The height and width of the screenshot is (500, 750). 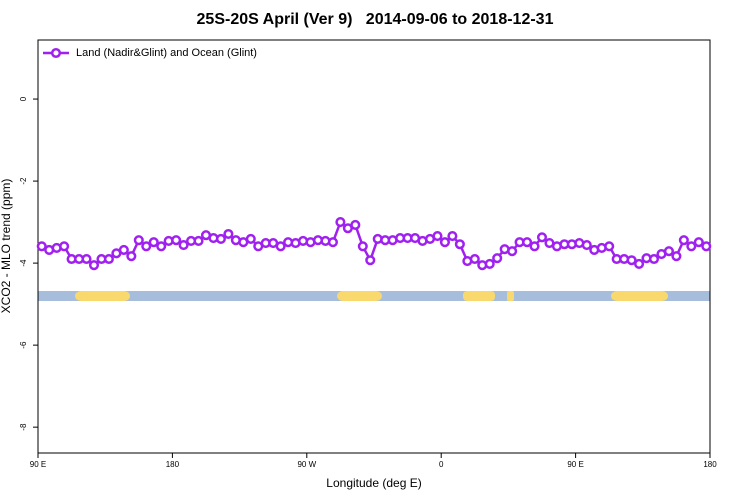 What do you see at coordinates (23, 263) in the screenshot?
I see `y-tick-label: -4` at bounding box center [23, 263].